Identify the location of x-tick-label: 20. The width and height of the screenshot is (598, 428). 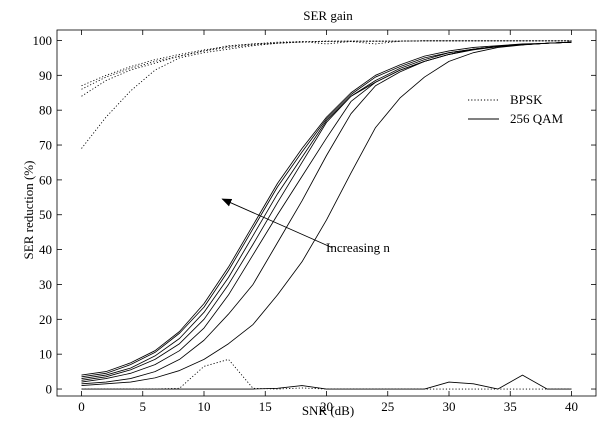
(326, 406).